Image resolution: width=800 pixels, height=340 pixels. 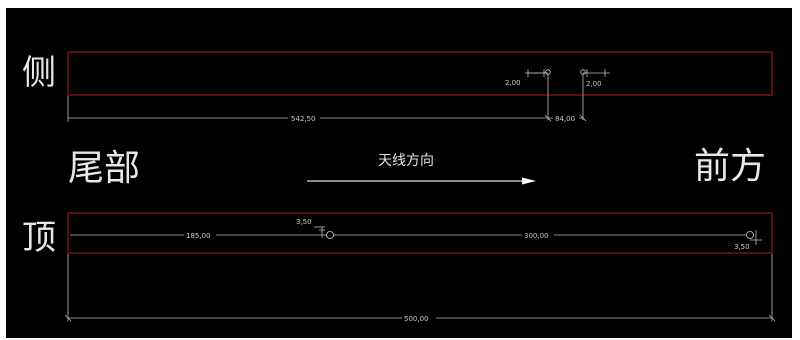 I want to click on top-hole-spacing: 300,00, so click(x=536, y=236).